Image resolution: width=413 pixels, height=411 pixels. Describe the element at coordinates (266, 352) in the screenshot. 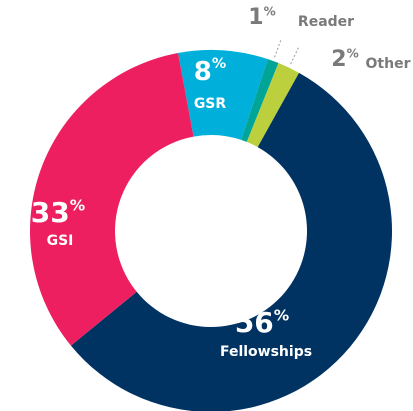

I see `category-label: Fellowships` at that location.